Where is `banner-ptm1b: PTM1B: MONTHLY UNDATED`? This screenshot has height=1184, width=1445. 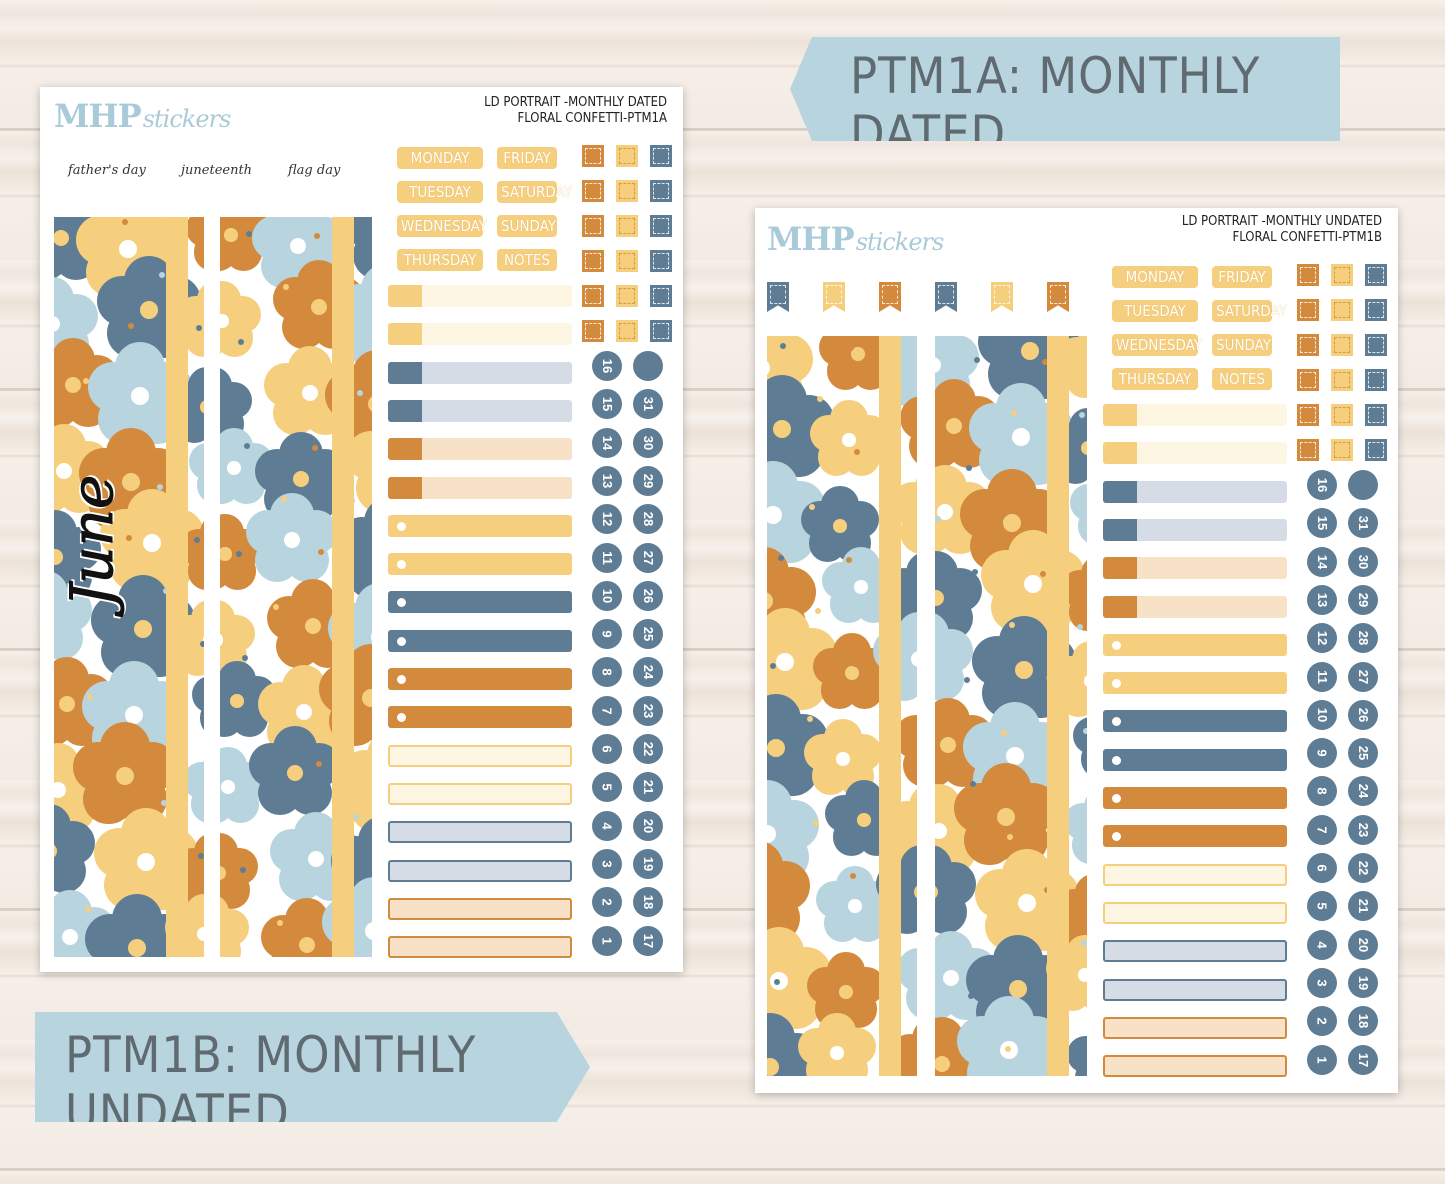 banner-ptm1b: PTM1B: MONTHLY UNDATED is located at coordinates (312, 1067).